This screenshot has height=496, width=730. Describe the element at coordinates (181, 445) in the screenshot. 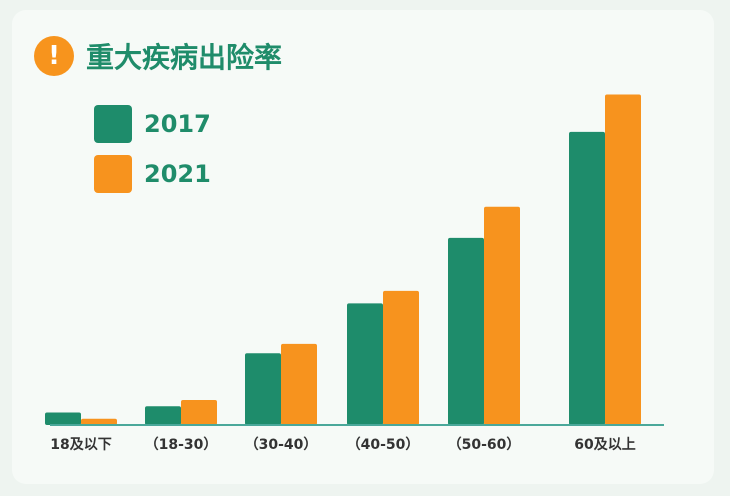

I see `x-tick-label: （18-30）` at that location.